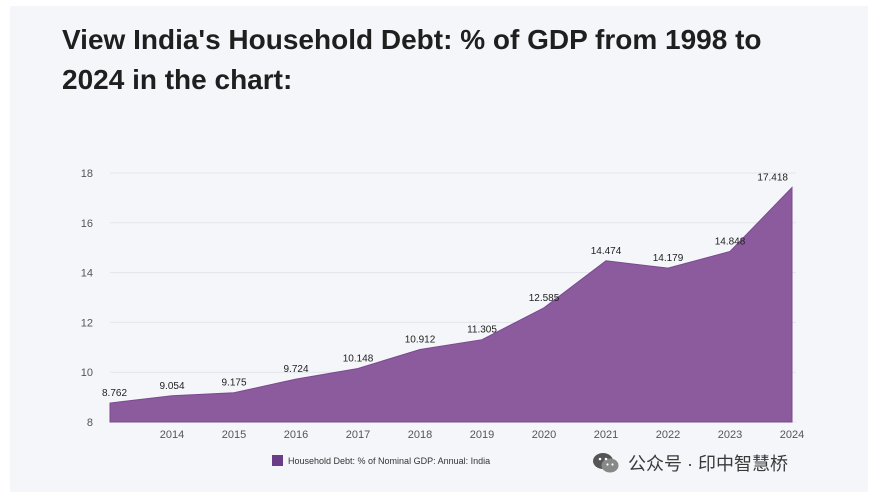 The image size is (872, 496). What do you see at coordinates (277, 460) in the screenshot?
I see `legend-swatch` at bounding box center [277, 460].